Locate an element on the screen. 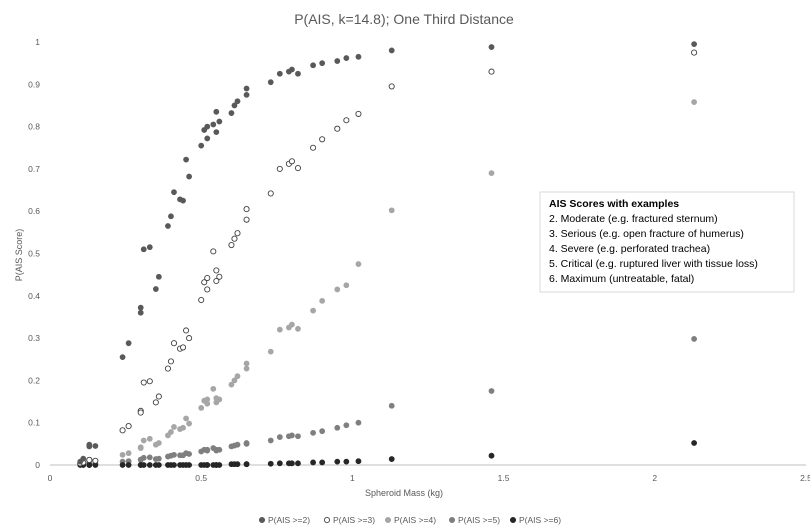 Image resolution: width=810 pixels, height=531 pixels. x-tick-label: 0.5 is located at coordinates (201, 478).